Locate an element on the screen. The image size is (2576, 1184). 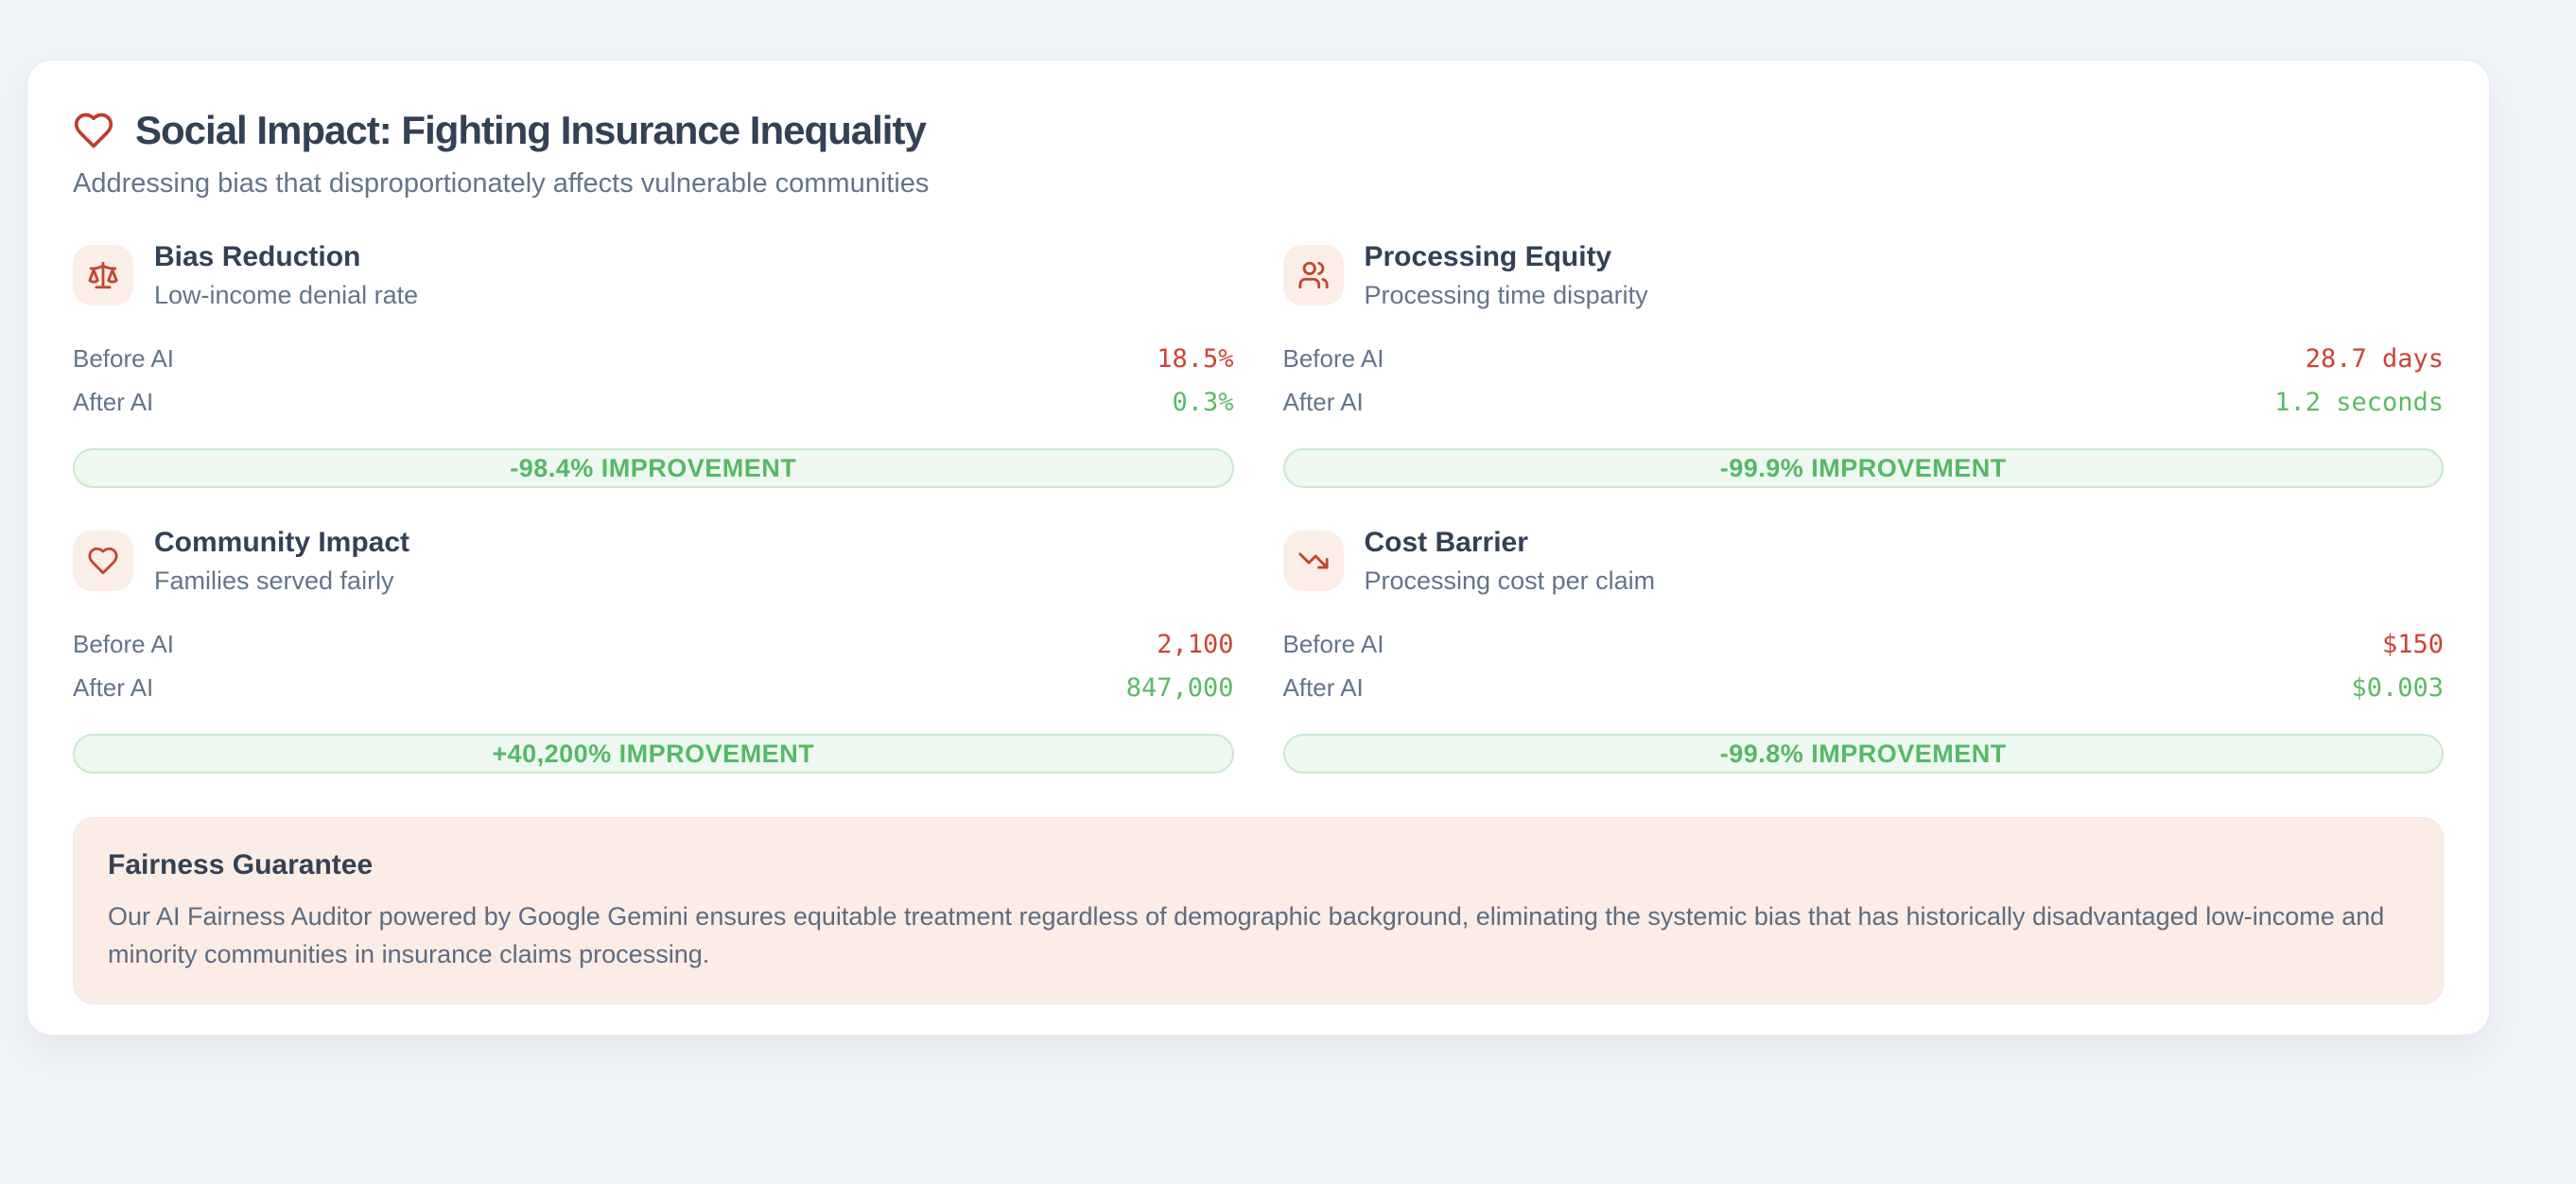
metric-header: Bias Reduction Low-income denial rate is located at coordinates (653, 275).